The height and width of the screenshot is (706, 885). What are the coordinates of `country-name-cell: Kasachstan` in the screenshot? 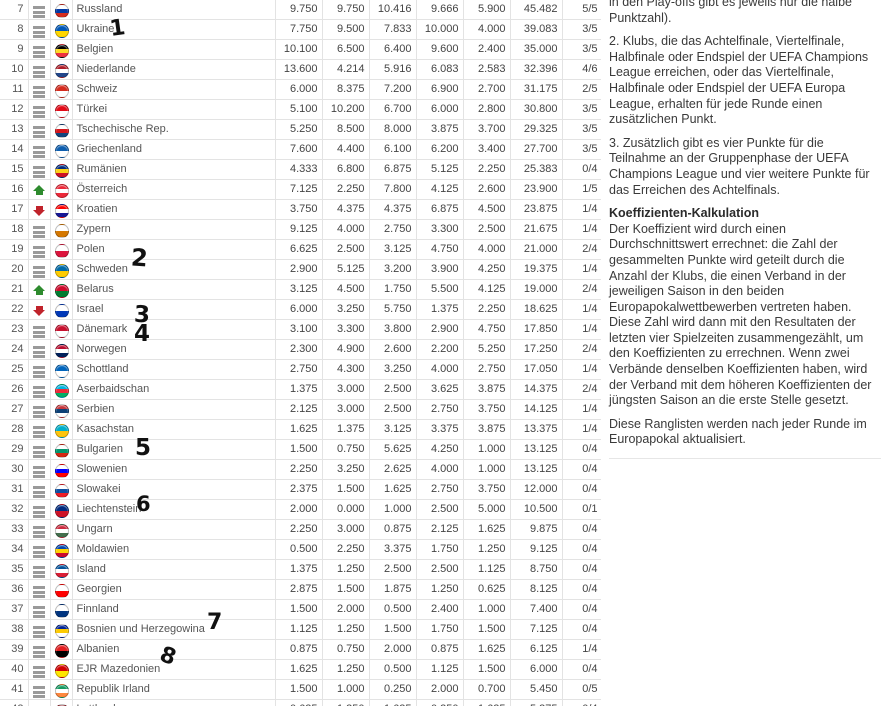 It's located at (174, 429).